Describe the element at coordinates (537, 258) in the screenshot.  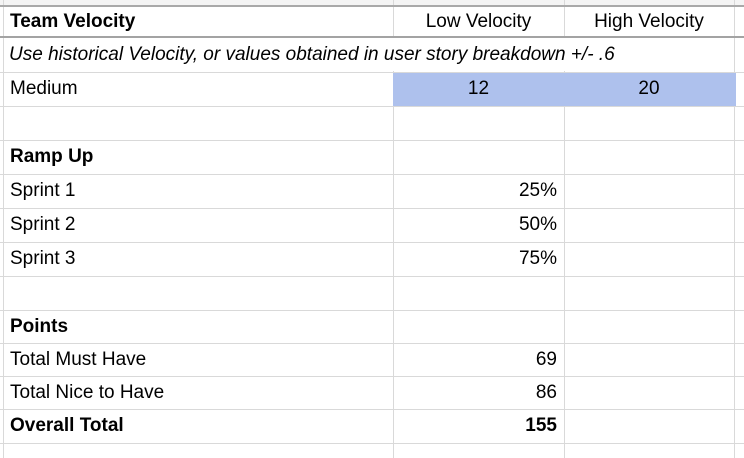
I see `cell-sprint-3-value: 75%` at that location.